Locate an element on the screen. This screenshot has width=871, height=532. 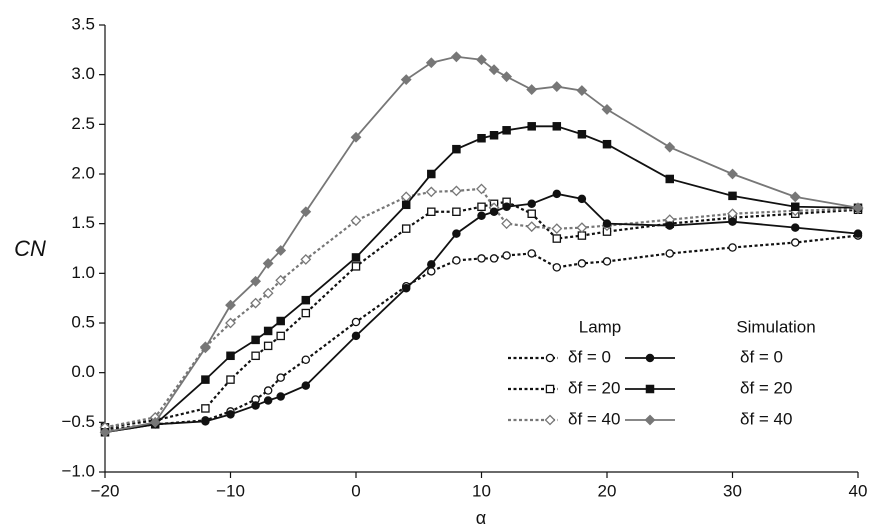
legend-title: Simulation is located at coordinates (775, 326).